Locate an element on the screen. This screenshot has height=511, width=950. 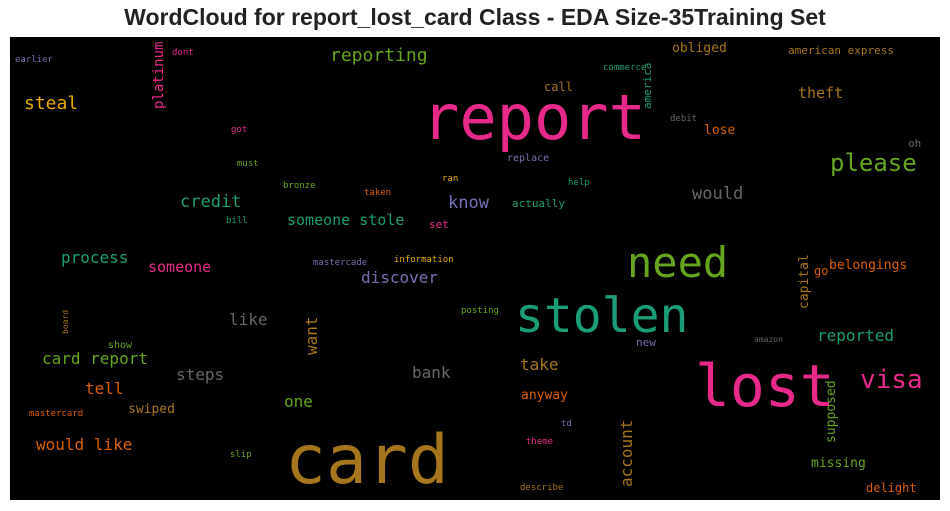
word-delight: delight is located at coordinates (891, 488).